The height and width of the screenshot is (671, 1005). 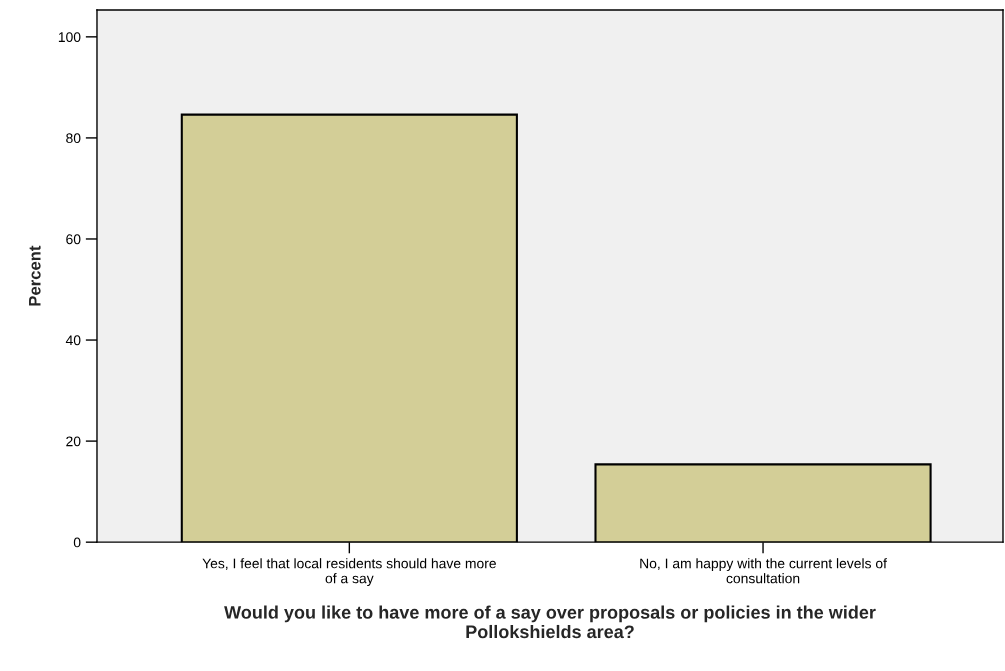 What do you see at coordinates (73, 340) in the screenshot?
I see `y-tick-label: 40` at bounding box center [73, 340].